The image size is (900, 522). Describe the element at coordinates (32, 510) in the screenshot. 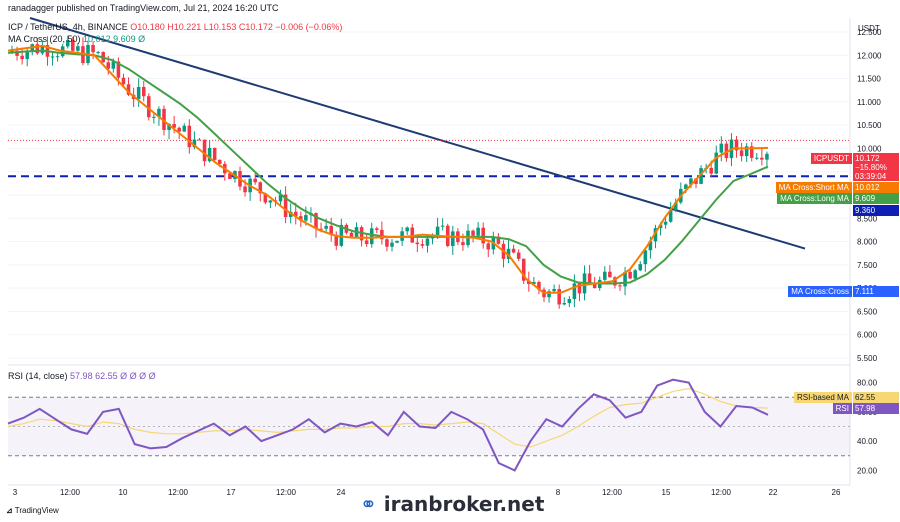

I see `tradingview-logo: ⊿ TradingView` at that location.